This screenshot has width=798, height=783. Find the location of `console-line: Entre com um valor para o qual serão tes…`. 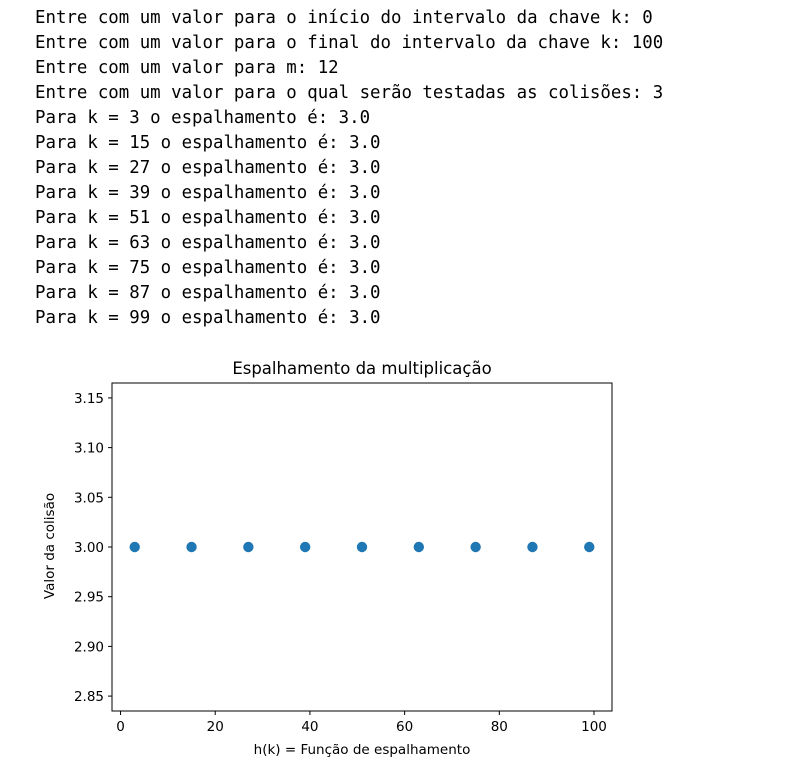

console-line: Entre com um valor para o qual serão tes… is located at coordinates (349, 93).